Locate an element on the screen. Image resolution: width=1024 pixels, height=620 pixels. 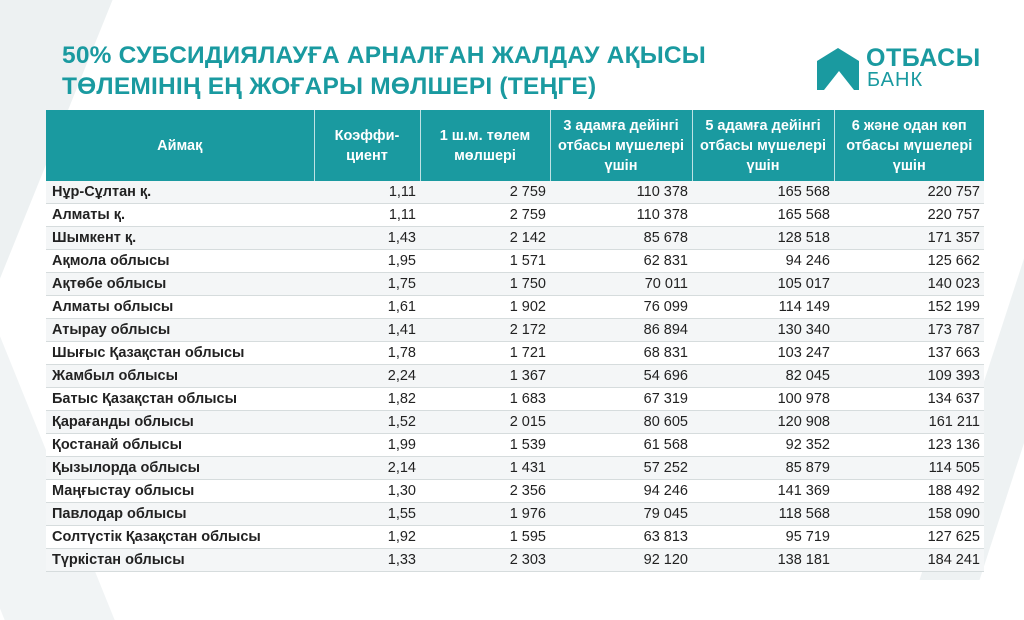
page-title-line-2: ТӨЛЕМІНІҢ ЕҢ ЖОҒАРЫ МӨЛШЕРІ (ТЕҢГЕ) is located at coordinates (329, 86).